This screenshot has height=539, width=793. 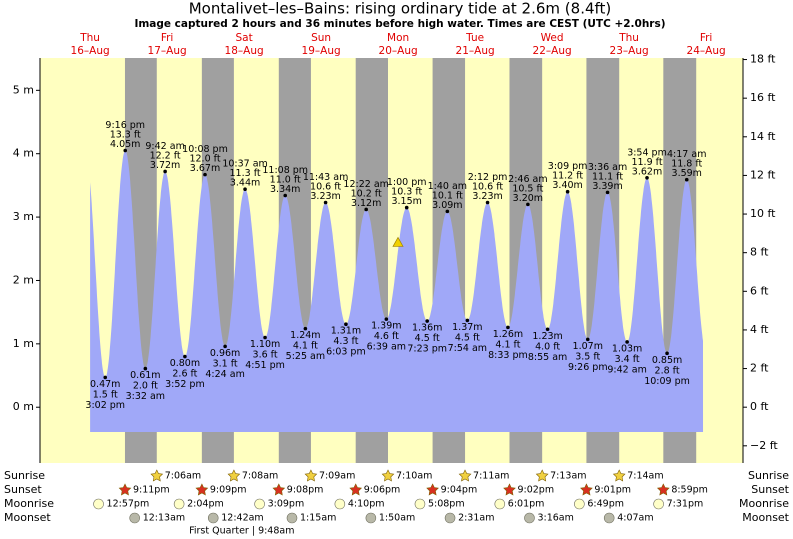 What do you see at coordinates (547, 357) in the screenshot?
I see `tide-label: 8:55 am` at bounding box center [547, 357].